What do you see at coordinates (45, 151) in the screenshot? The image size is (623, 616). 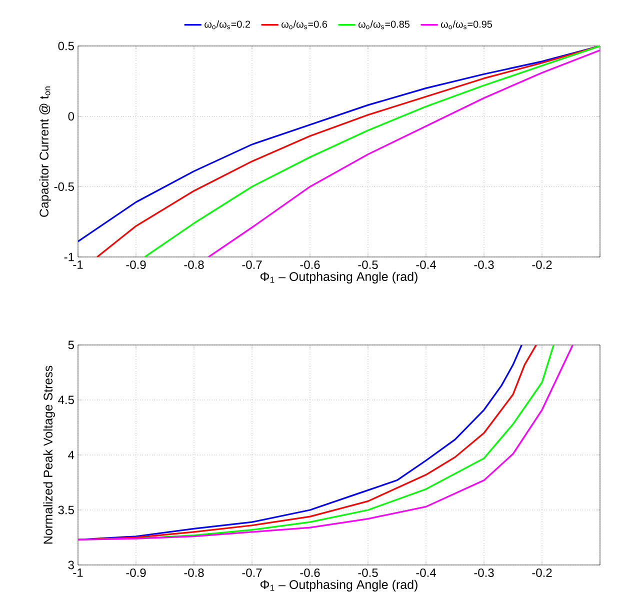 I see `y-axis-title: Capacitor Current @ t$_{on}$` at bounding box center [45, 151].